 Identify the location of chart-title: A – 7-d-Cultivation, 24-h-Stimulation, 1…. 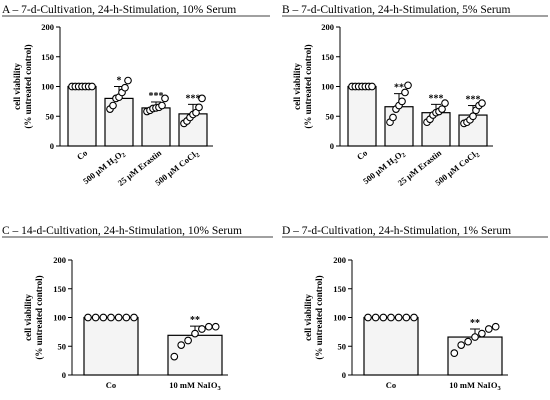
(119, 10).